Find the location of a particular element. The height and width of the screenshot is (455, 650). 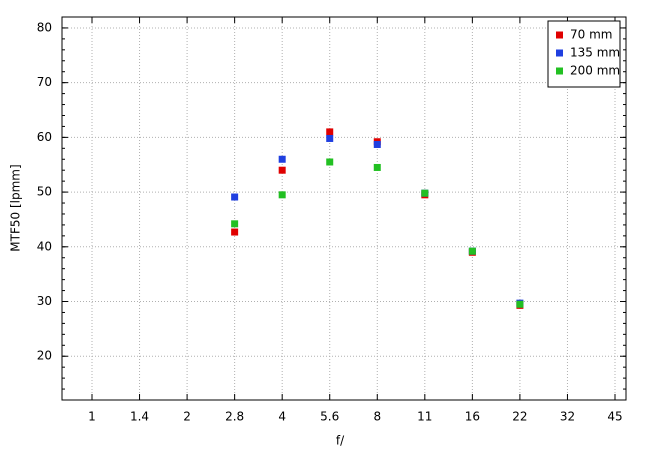

x-tick-label: 2 is located at coordinates (187, 417).